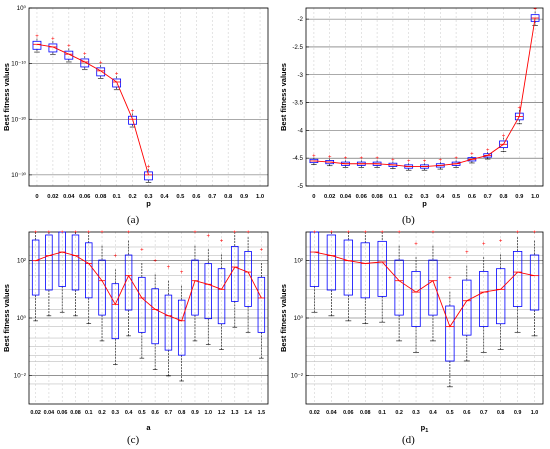 Image resolution: width=550 pixels, height=449 pixels. What do you see at coordinates (36, 197) in the screenshot?
I see `x-tick-label: 0` at bounding box center [36, 197].